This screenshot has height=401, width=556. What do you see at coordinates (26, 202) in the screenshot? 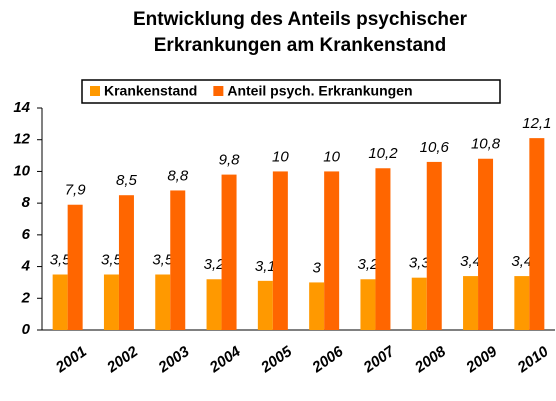
I see `y-tick-label: 8` at bounding box center [26, 202].